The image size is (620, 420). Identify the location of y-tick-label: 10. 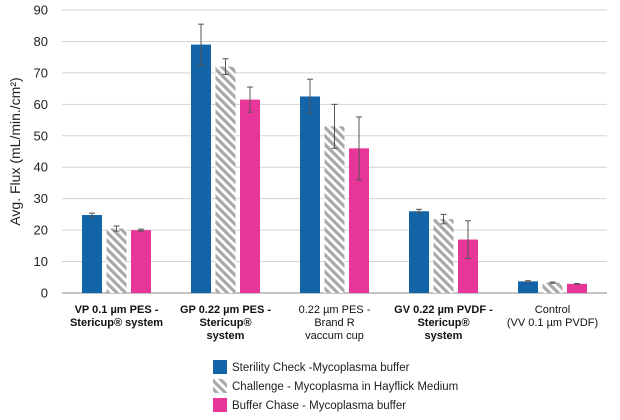
(41, 261).